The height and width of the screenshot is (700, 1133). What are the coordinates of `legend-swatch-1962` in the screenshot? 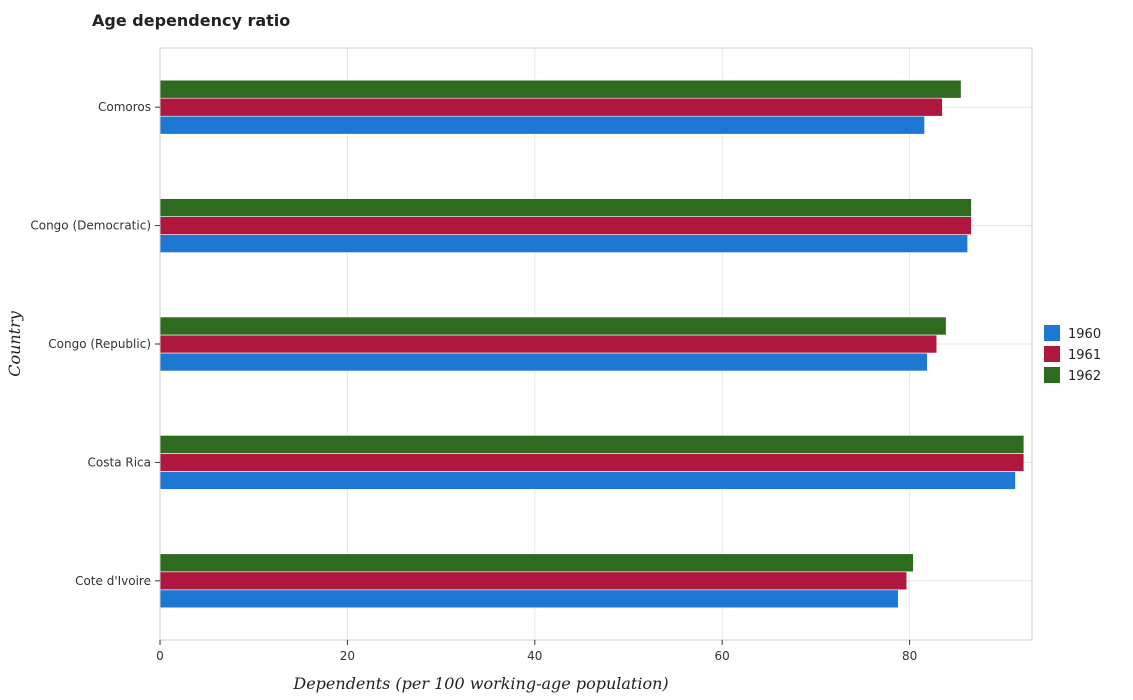 It's located at (1052, 375).